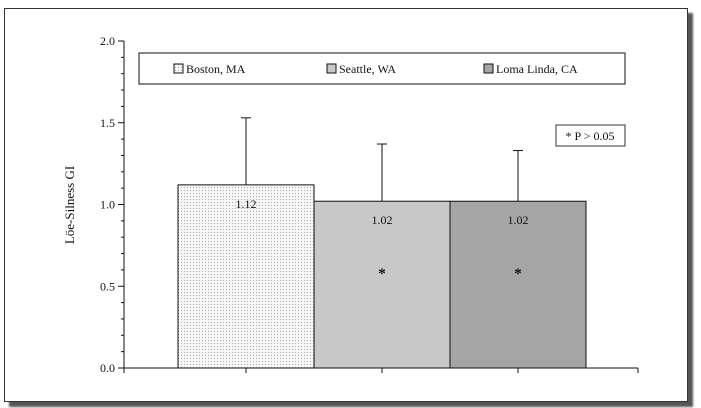  Describe the element at coordinates (107, 205) in the screenshot. I see `y-tick-label: 1.0` at that location.